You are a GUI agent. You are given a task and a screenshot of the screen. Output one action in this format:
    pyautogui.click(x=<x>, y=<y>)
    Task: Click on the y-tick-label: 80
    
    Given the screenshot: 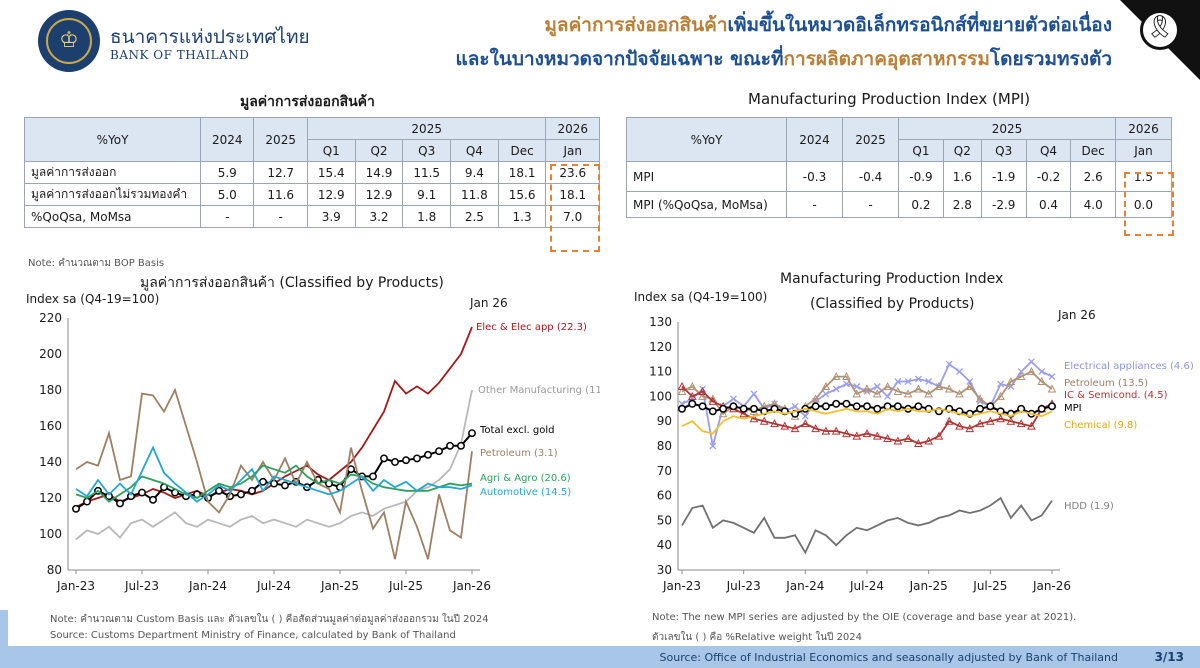 What is the action you would take?
    pyautogui.click(x=664, y=446)
    